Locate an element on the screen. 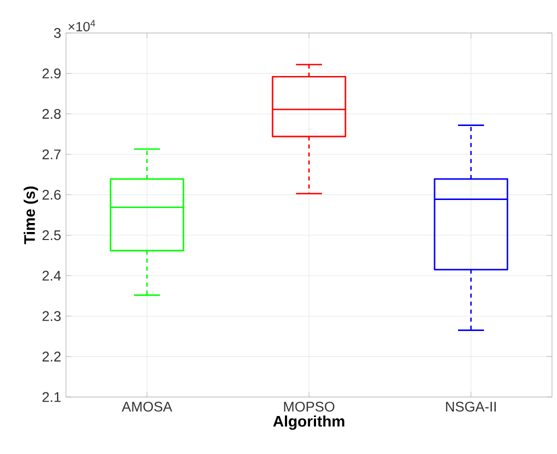 The height and width of the screenshot is (454, 557). x-tick-label: NSGA-II is located at coordinates (471, 407).